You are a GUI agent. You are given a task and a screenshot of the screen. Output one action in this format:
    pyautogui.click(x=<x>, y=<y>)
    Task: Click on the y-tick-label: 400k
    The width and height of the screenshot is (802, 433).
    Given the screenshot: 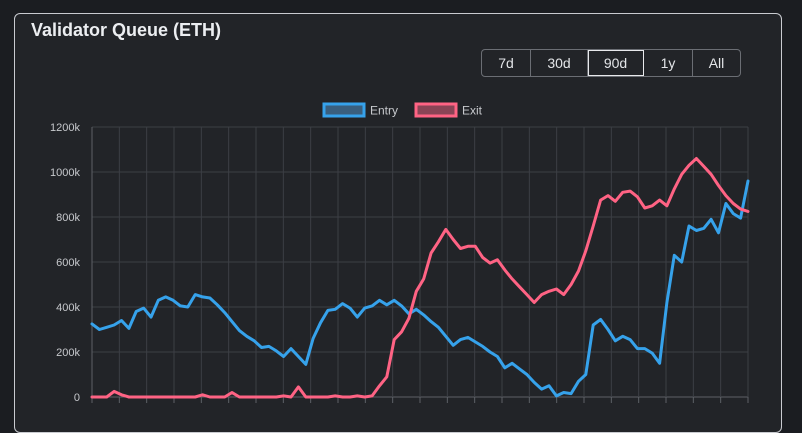 What is the action you would take?
    pyautogui.click(x=68, y=308)
    